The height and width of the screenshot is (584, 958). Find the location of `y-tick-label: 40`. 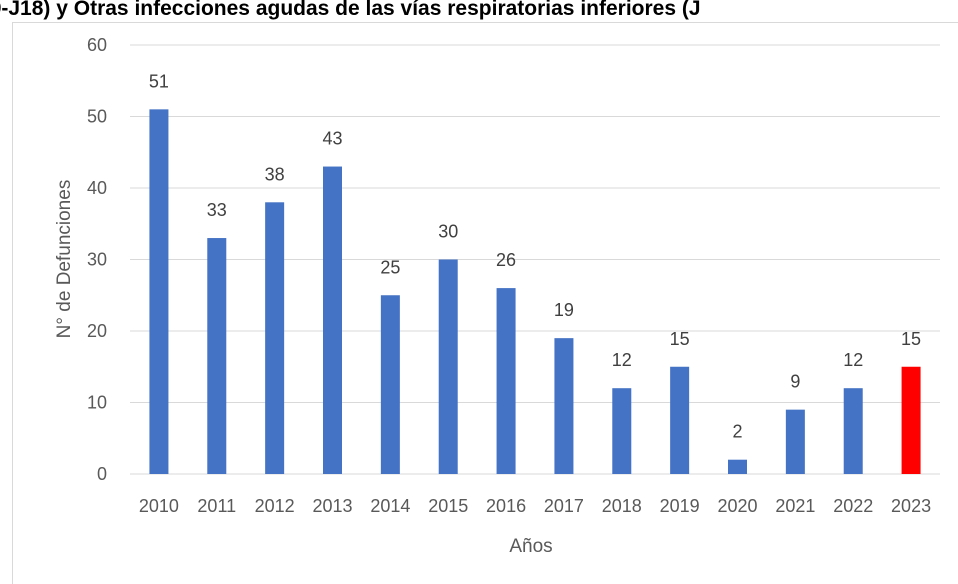

y-tick-label: 40 is located at coordinates (97, 188).